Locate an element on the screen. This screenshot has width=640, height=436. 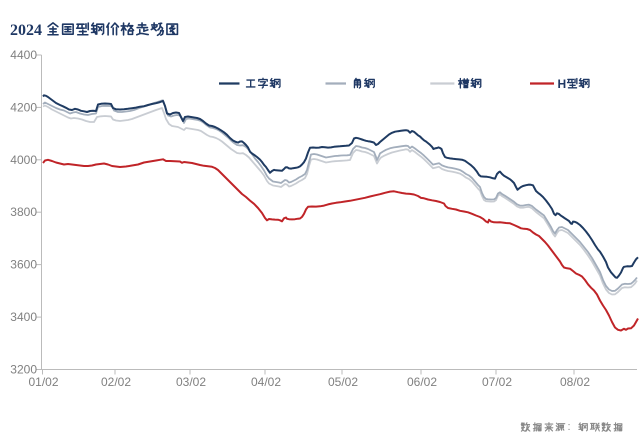
svg-text: H is located at coordinates (562, 84).